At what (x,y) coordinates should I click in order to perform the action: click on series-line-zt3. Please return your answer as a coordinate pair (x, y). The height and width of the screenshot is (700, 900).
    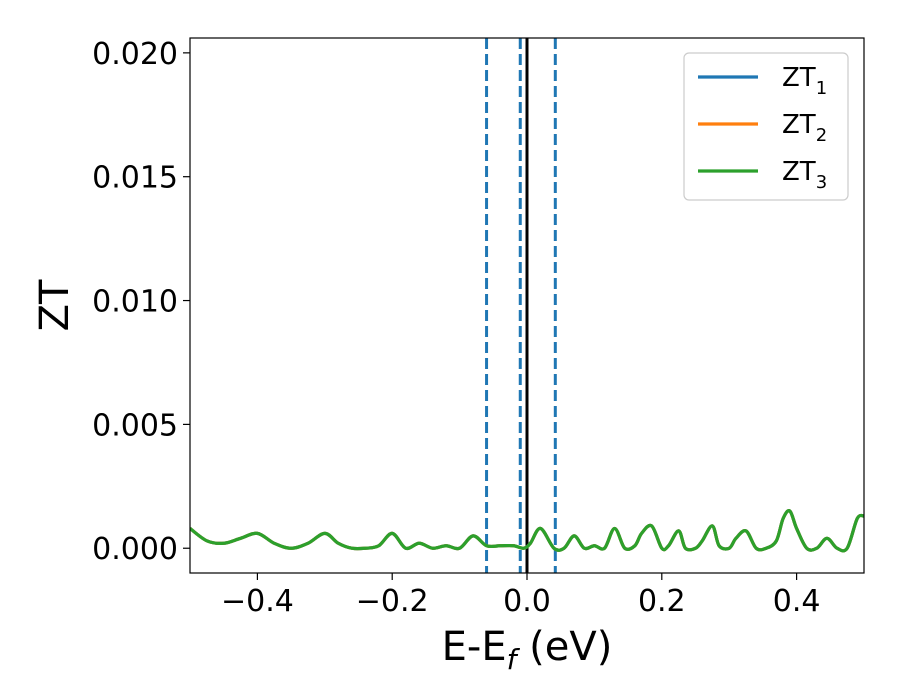
    Looking at the image, I should click on (527, 531).